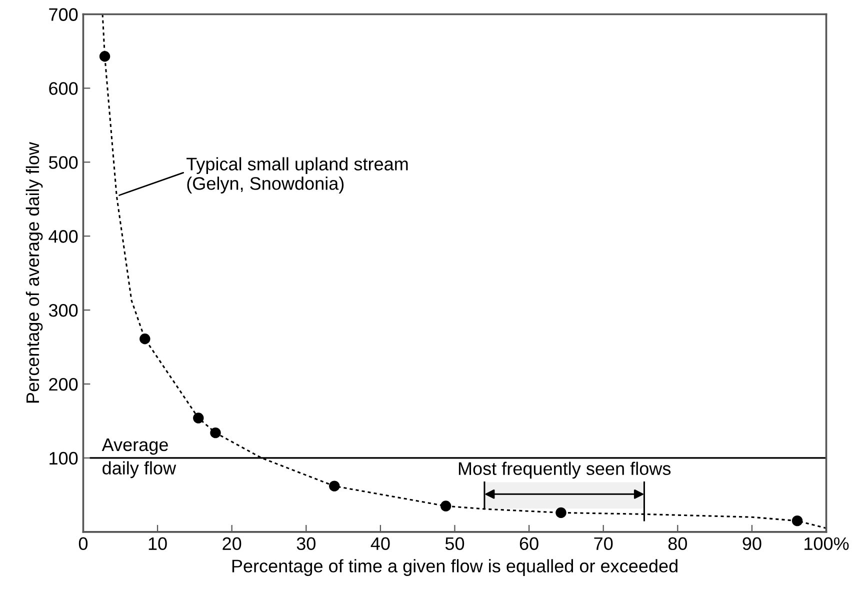  Describe the element at coordinates (83, 543) in the screenshot. I see `x-tick-label: 0` at that location.